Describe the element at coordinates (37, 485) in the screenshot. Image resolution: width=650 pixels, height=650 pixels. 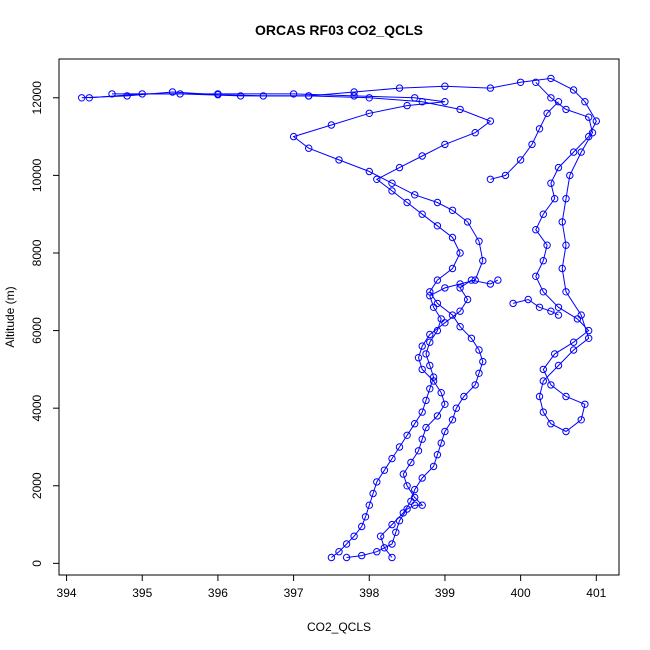
I see `y-tick-label: 2000` at that location.